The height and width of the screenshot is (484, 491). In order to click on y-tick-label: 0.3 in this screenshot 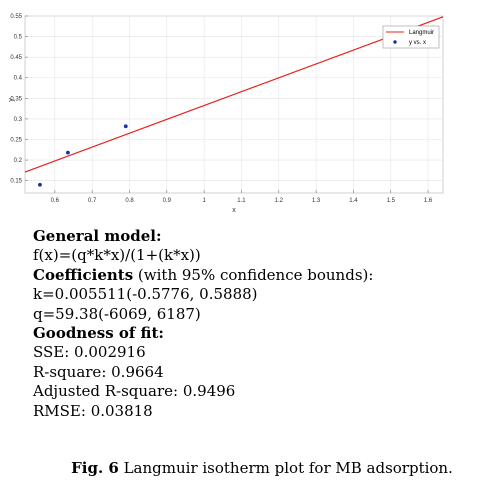, I will do `click(18, 120)`.